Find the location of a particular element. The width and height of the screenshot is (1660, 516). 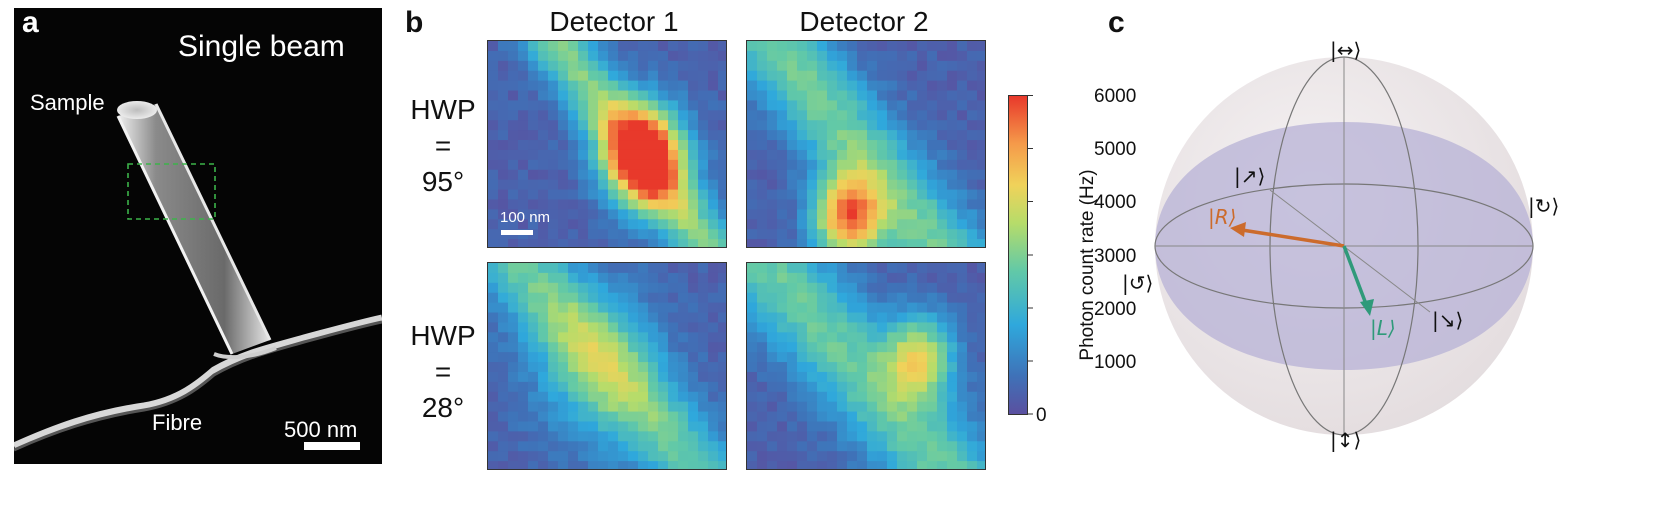

colorbar-tick-4000: 4000 is located at coordinates (1115, 202).